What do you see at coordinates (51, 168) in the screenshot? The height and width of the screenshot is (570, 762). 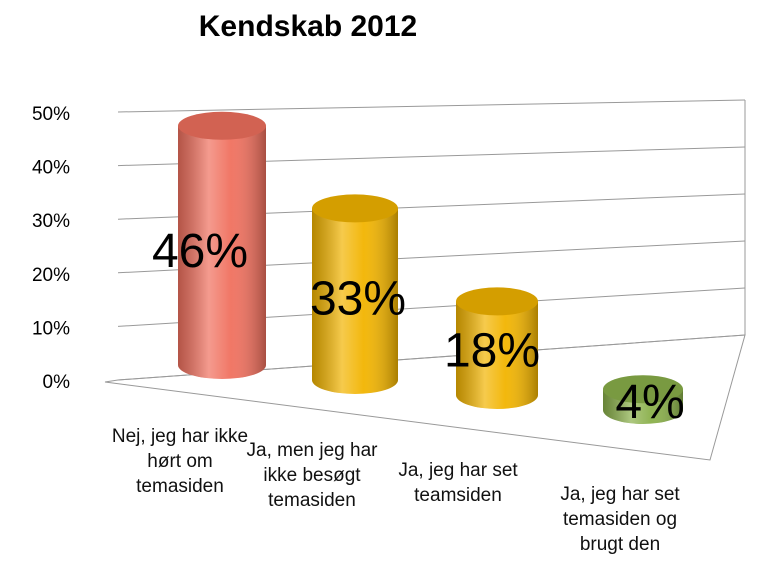 I see `y-tick-label: 40%` at bounding box center [51, 168].